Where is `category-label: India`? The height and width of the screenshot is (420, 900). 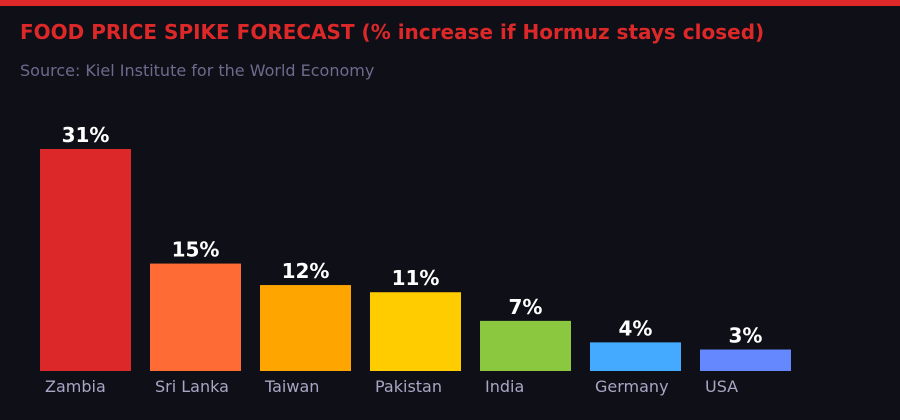 category-label: India is located at coordinates (504, 386).